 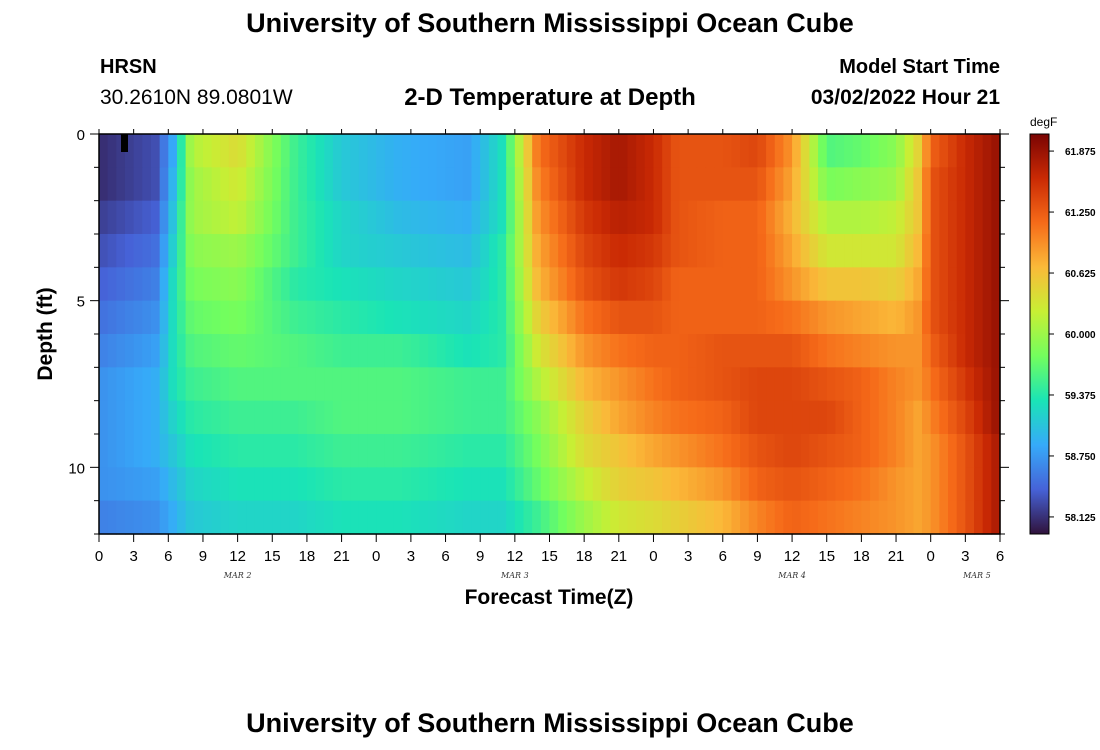 I want to click on x-tick-label: 21, so click(x=896, y=556).